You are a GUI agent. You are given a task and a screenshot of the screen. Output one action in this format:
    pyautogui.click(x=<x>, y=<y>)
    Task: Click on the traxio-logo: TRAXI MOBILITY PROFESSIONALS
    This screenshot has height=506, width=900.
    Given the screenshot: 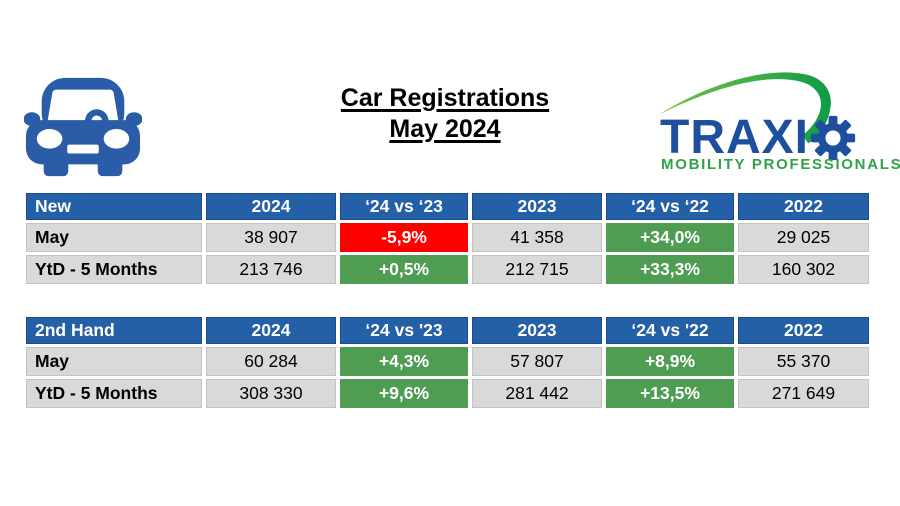 What is the action you would take?
    pyautogui.click(x=776, y=120)
    